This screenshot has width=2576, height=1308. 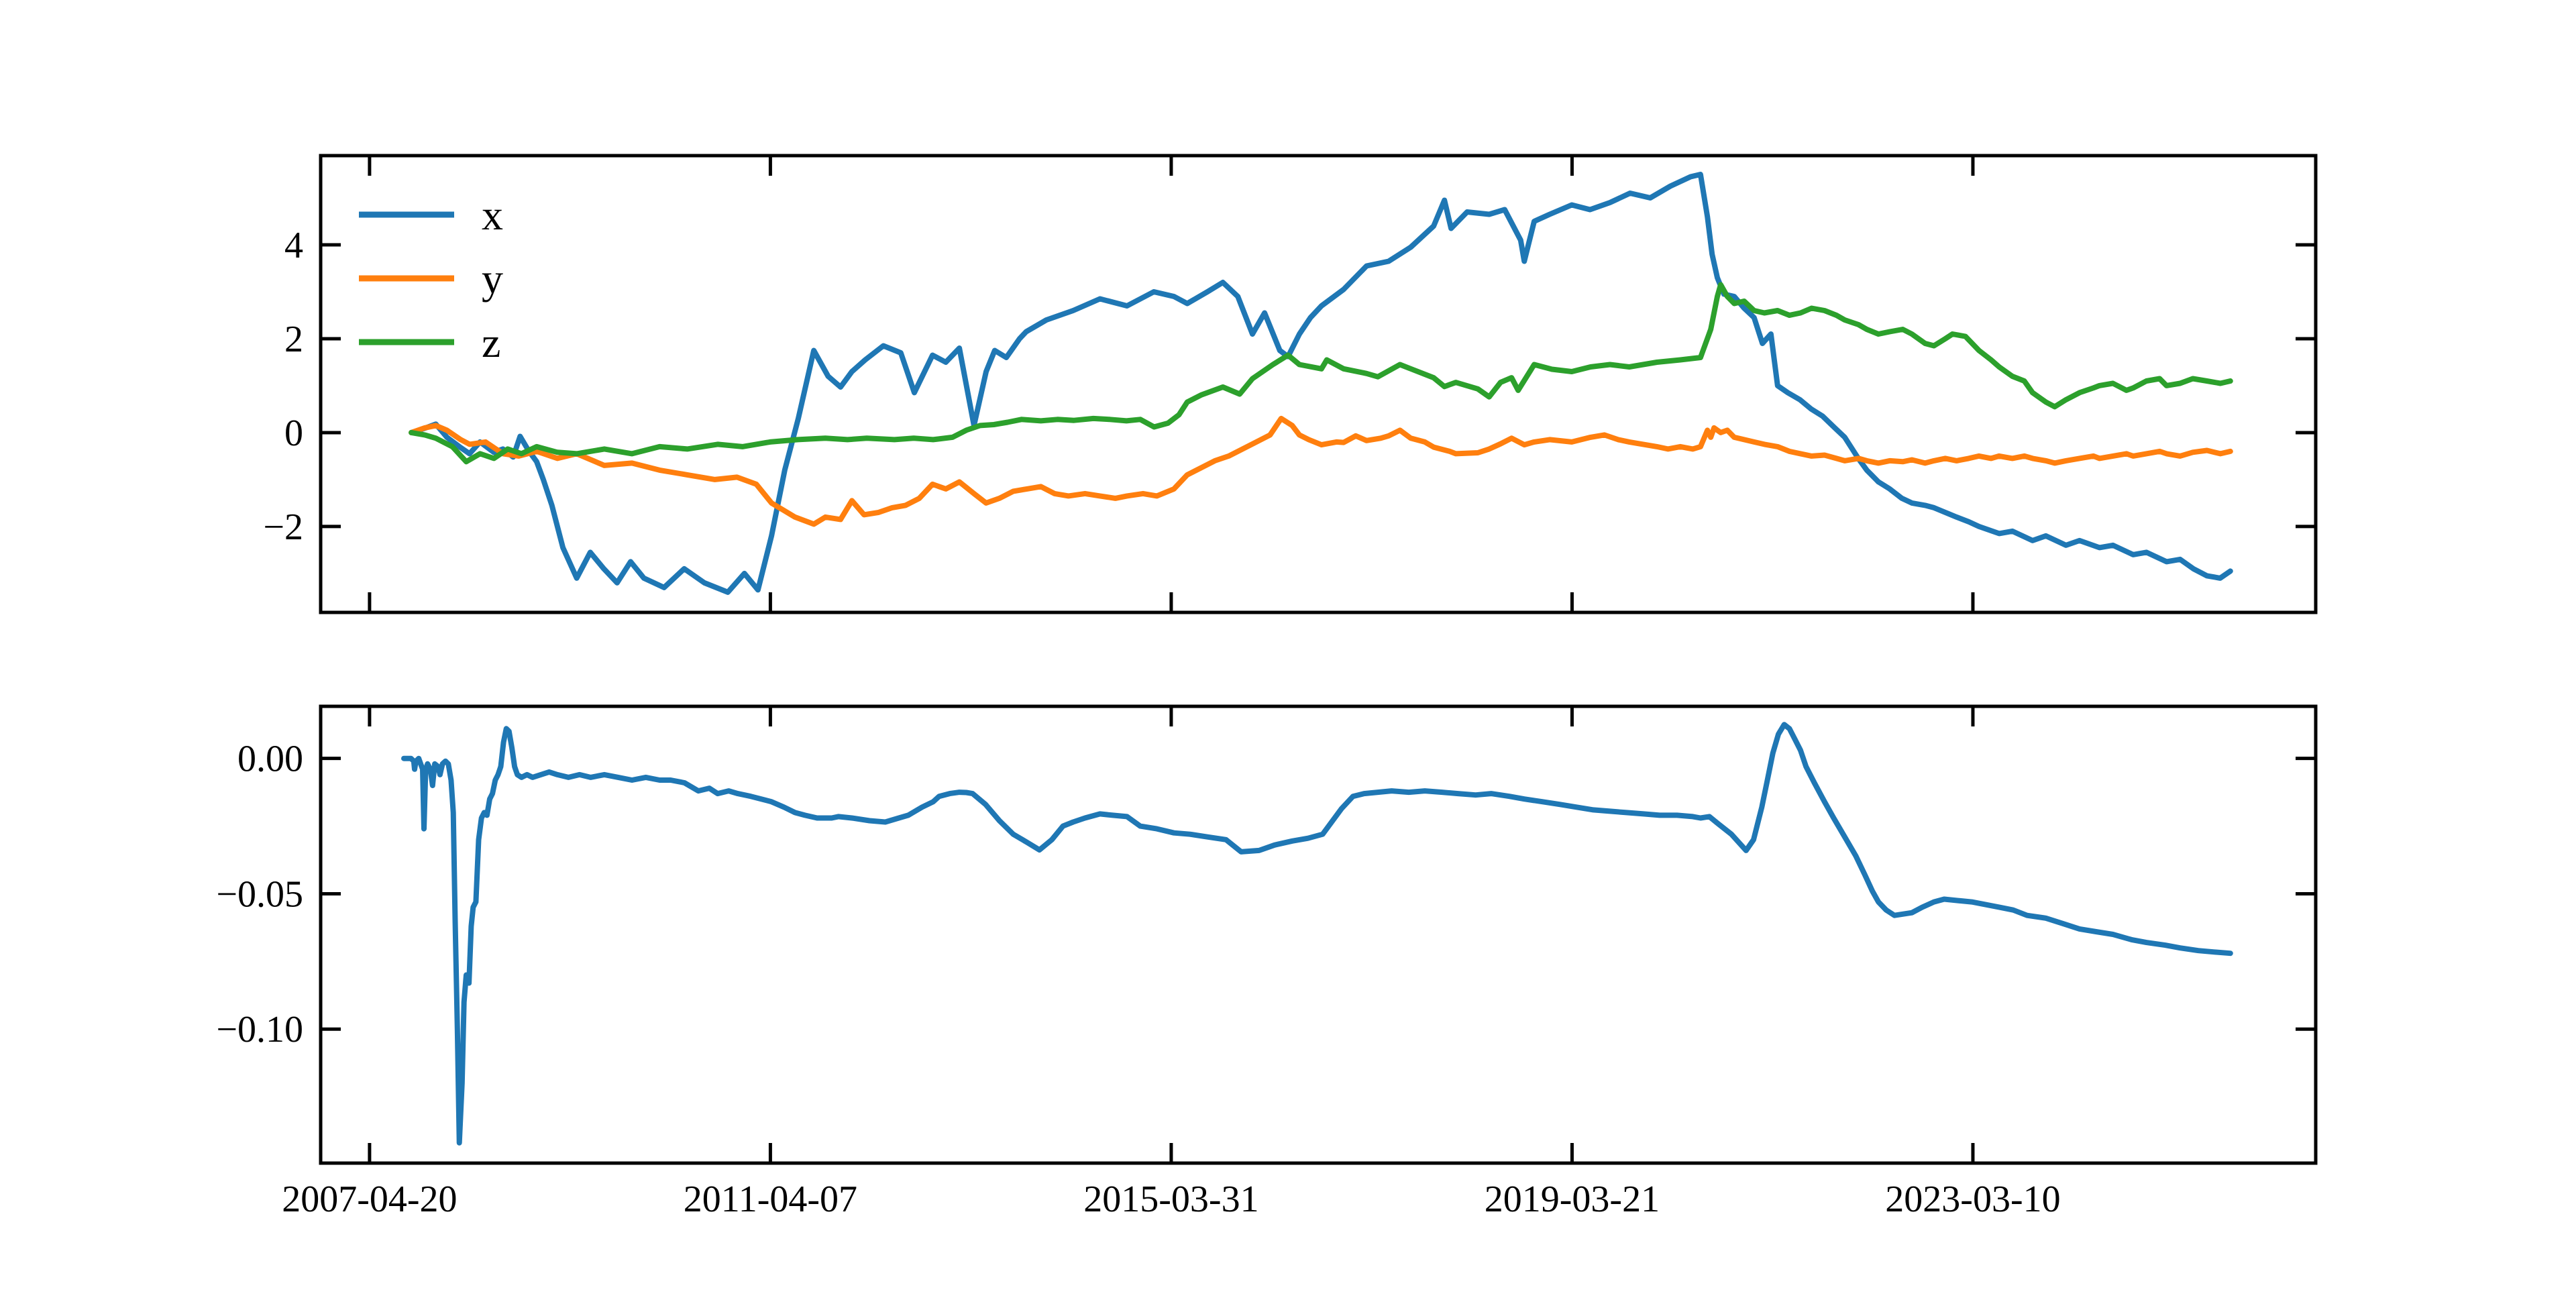 What do you see at coordinates (259, 894) in the screenshot?
I see `y-tick-label: −0.05` at bounding box center [259, 894].